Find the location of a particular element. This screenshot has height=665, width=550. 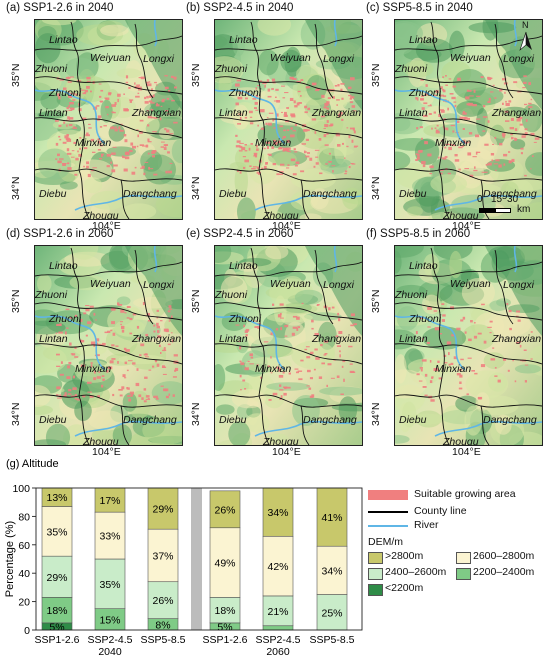

y-tick-label: 60 is located at coordinates (24, 546).